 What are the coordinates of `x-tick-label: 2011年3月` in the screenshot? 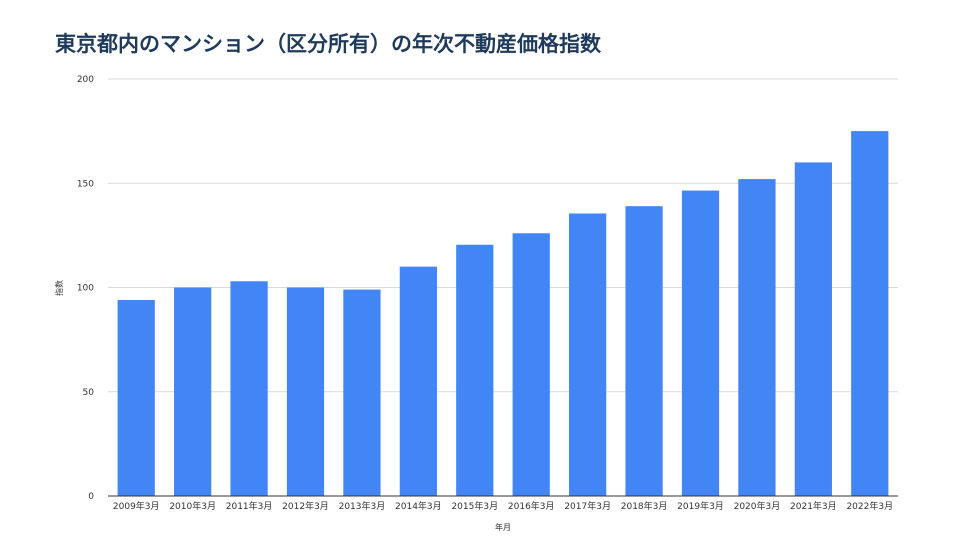 It's located at (249, 506).